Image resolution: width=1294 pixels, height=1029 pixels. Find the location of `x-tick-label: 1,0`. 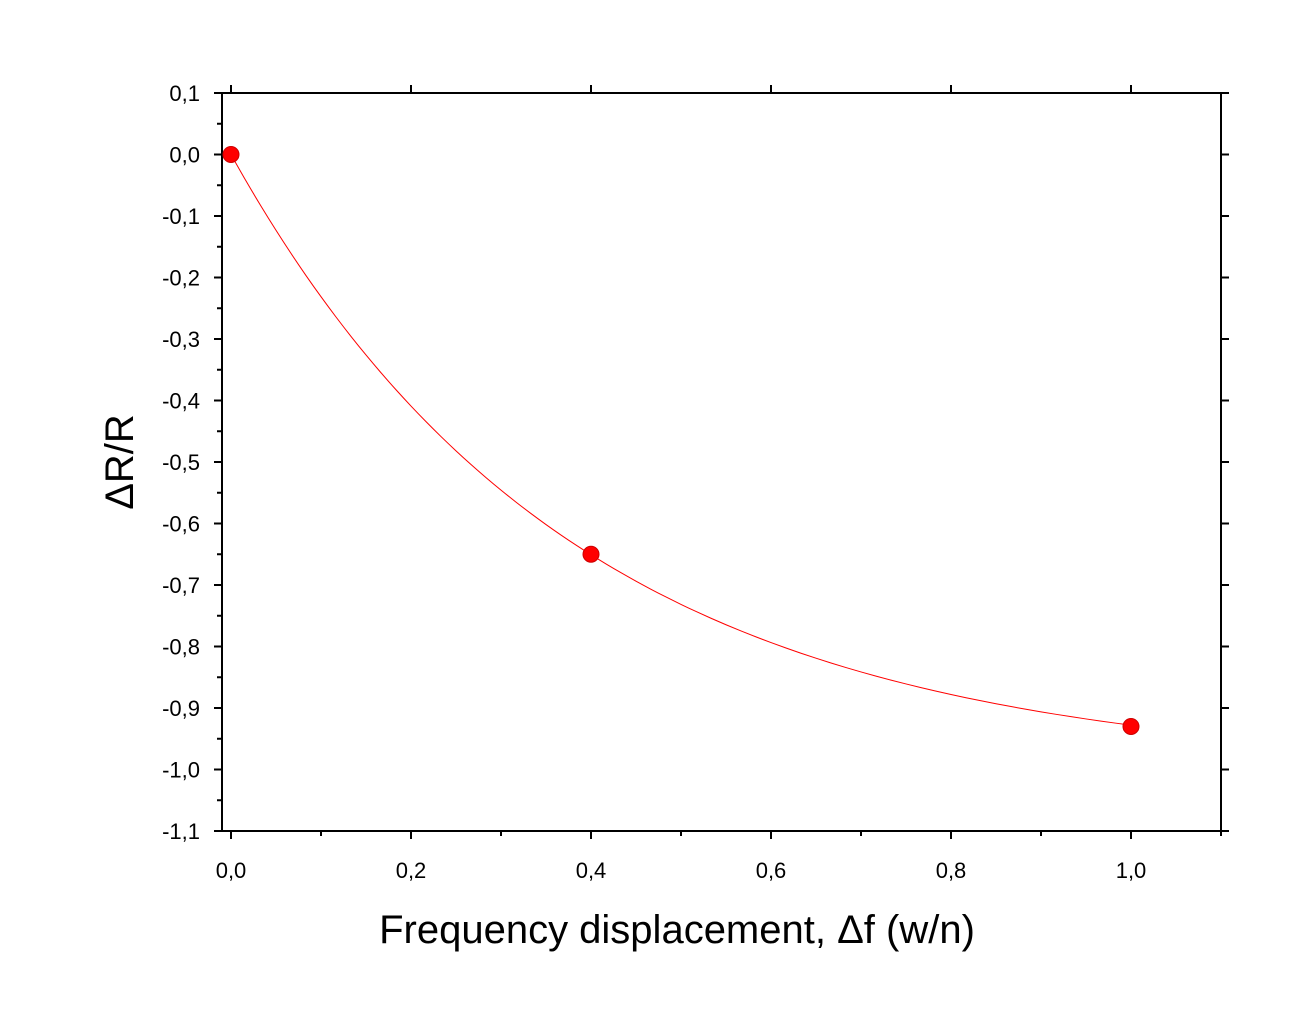

x-tick-label: 1,0 is located at coordinates (1131, 870).